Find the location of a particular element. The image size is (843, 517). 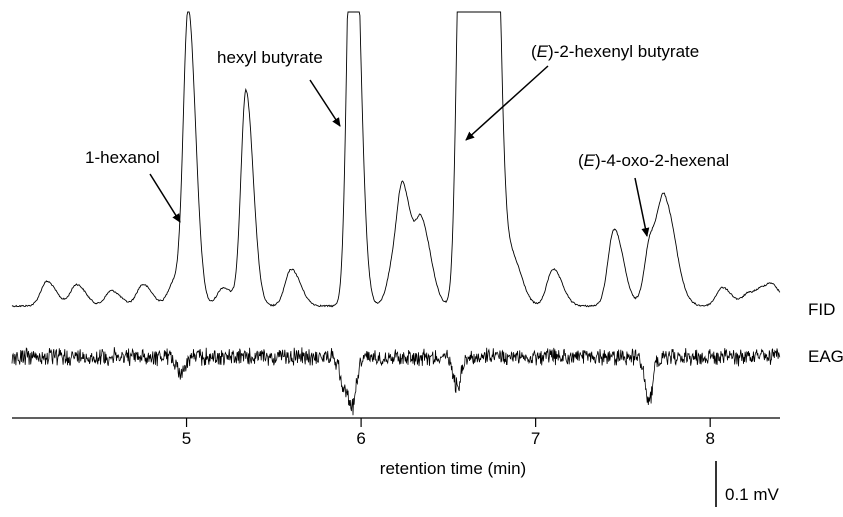

trace-label-fid: FID is located at coordinates (821, 309).